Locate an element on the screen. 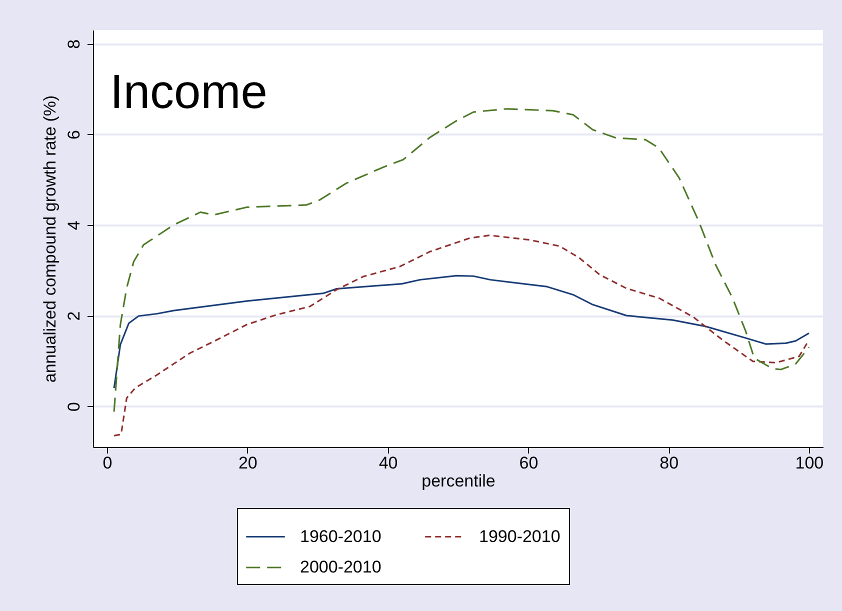  y-tick-label: 8 is located at coordinates (74, 44).